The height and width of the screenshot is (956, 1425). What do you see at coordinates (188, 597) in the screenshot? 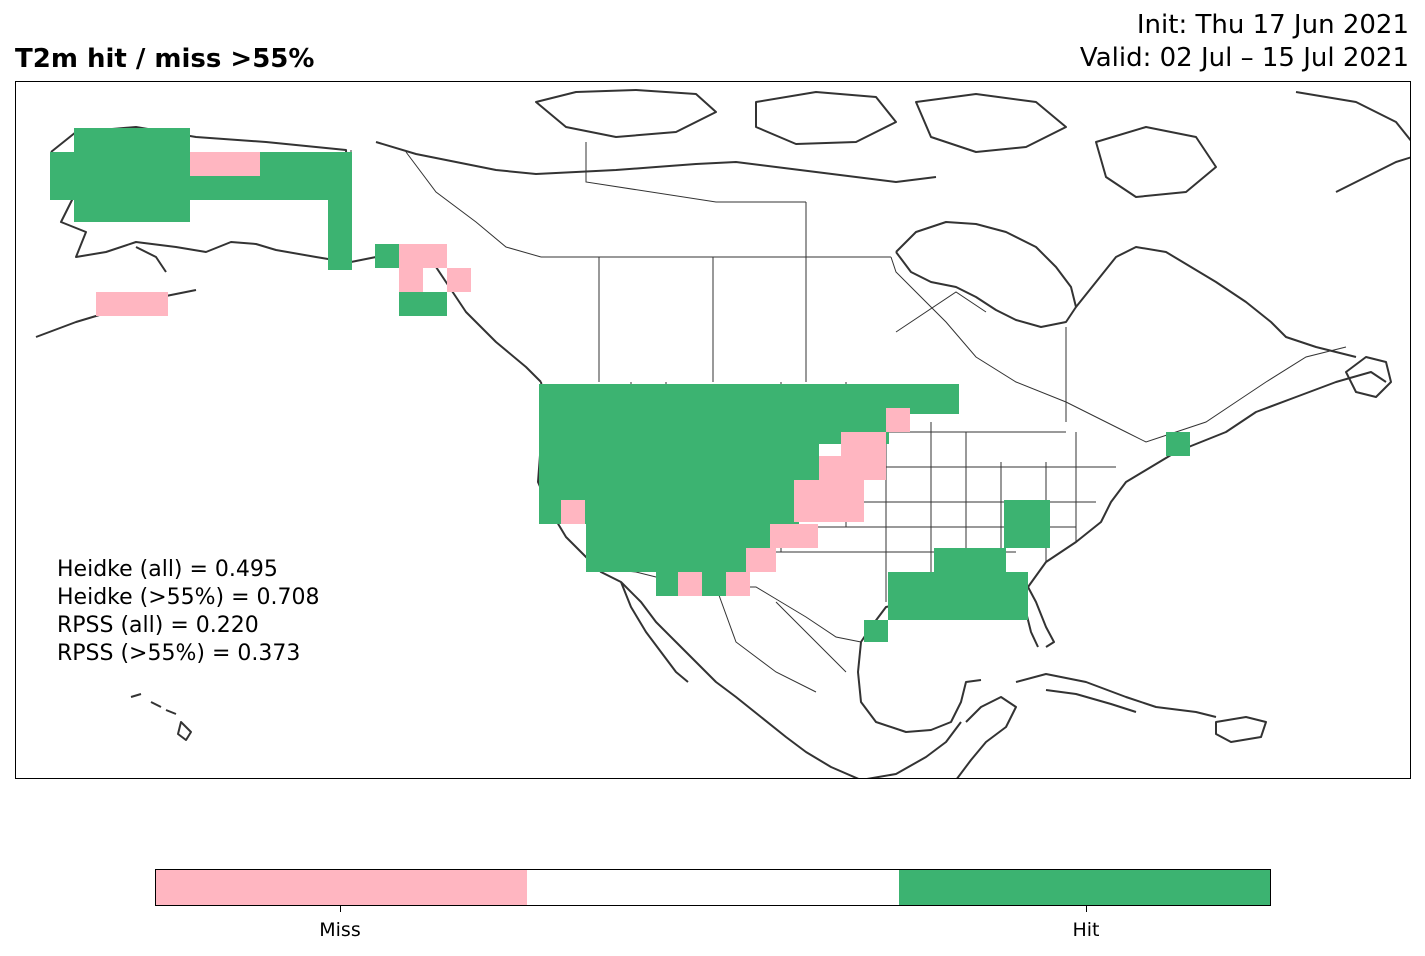
I see `heidke-above-55: Heidke (>55%) = 0.708` at bounding box center [188, 597].